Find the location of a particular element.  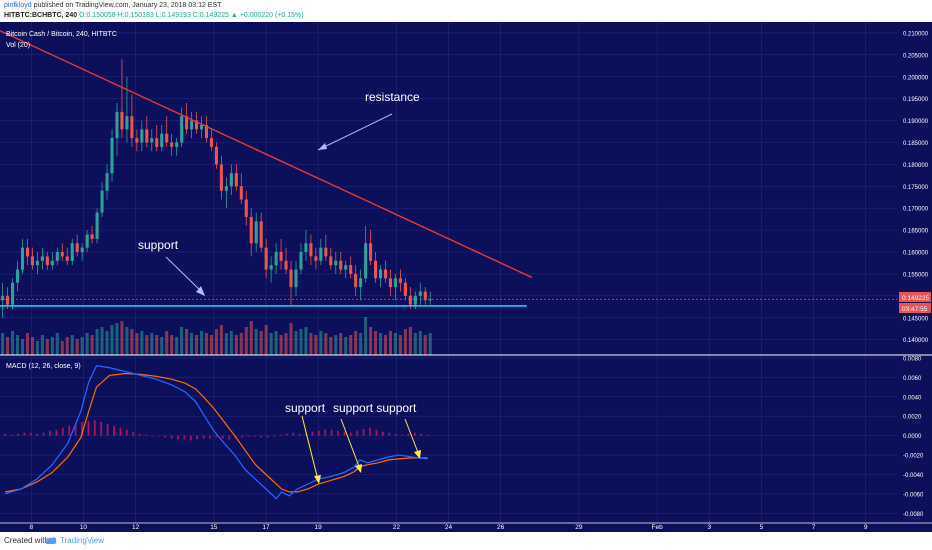

price-tick-label: 0.210000 is located at coordinates (916, 34).